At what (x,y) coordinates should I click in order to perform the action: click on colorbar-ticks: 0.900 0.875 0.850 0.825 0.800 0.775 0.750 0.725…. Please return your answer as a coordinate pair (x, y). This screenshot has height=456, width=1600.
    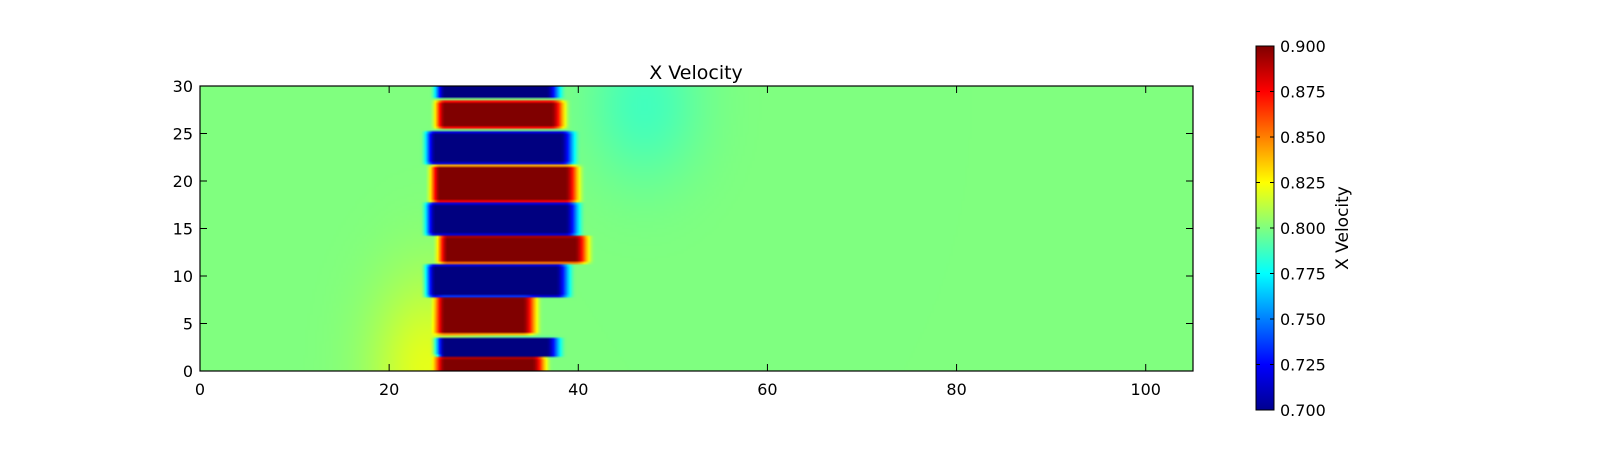
    Looking at the image, I should click on (1291, 228).